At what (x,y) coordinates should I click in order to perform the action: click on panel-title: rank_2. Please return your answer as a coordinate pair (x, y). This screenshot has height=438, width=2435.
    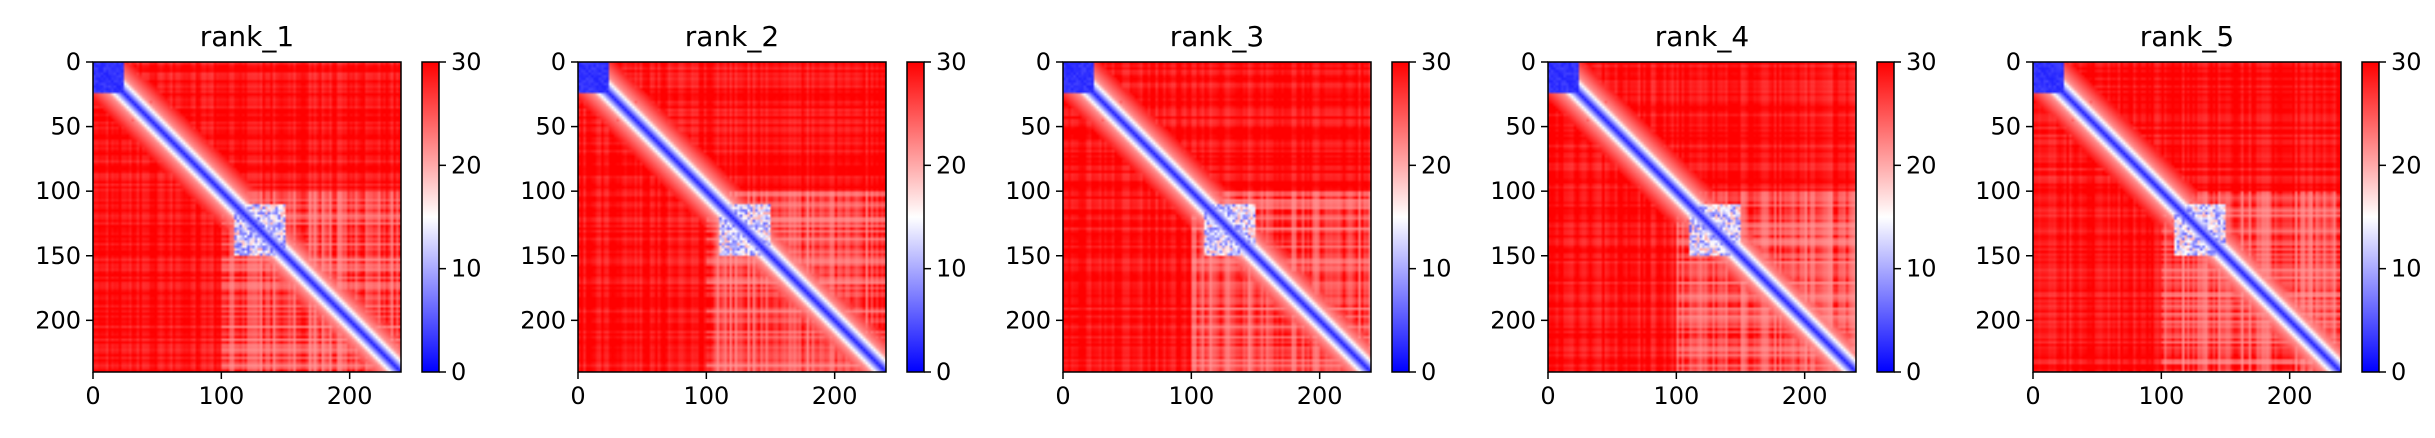
    Looking at the image, I should click on (732, 36).